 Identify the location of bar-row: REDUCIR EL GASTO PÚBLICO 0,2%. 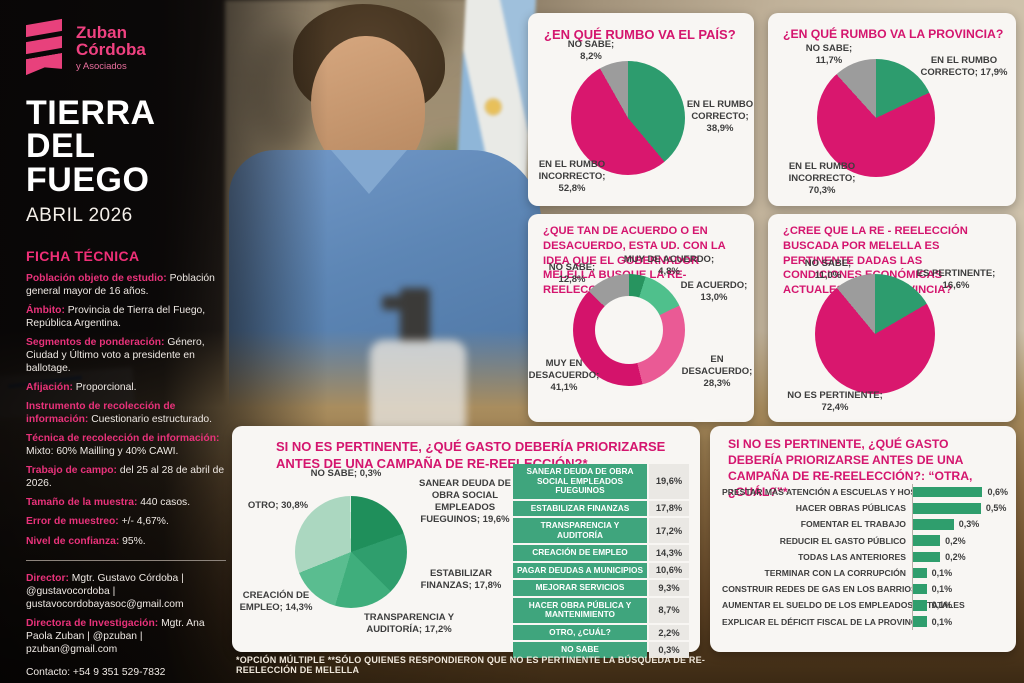
(865, 540).